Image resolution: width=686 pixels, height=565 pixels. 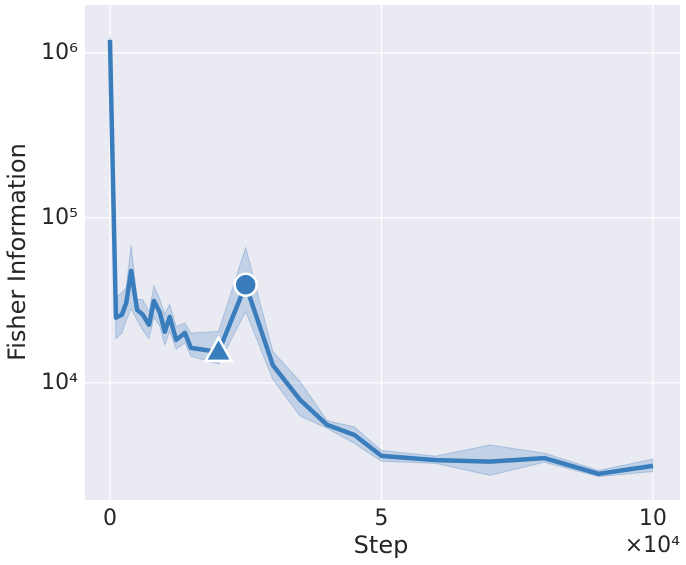 I want to click on x-tick-label: 10, so click(x=653, y=518).